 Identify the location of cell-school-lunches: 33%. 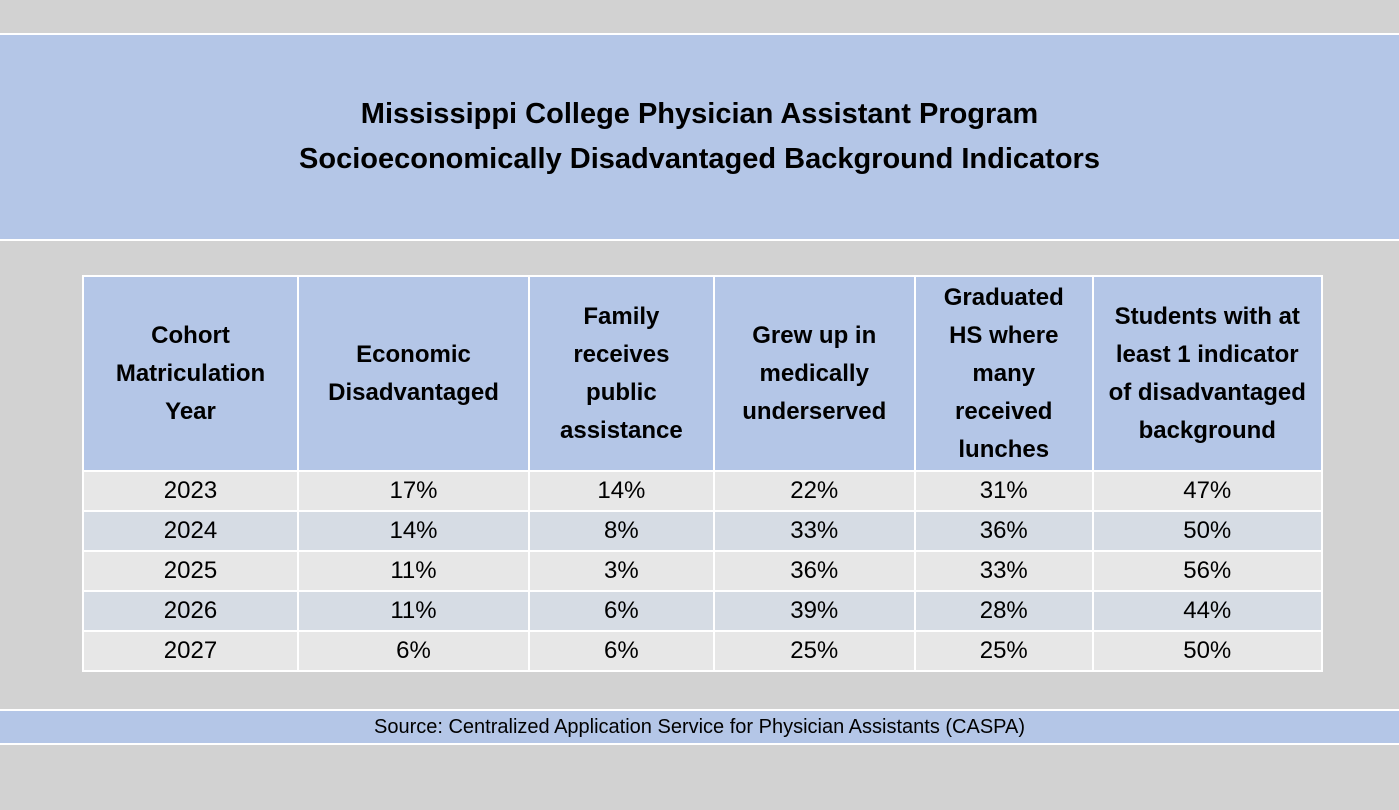
(1003, 571).